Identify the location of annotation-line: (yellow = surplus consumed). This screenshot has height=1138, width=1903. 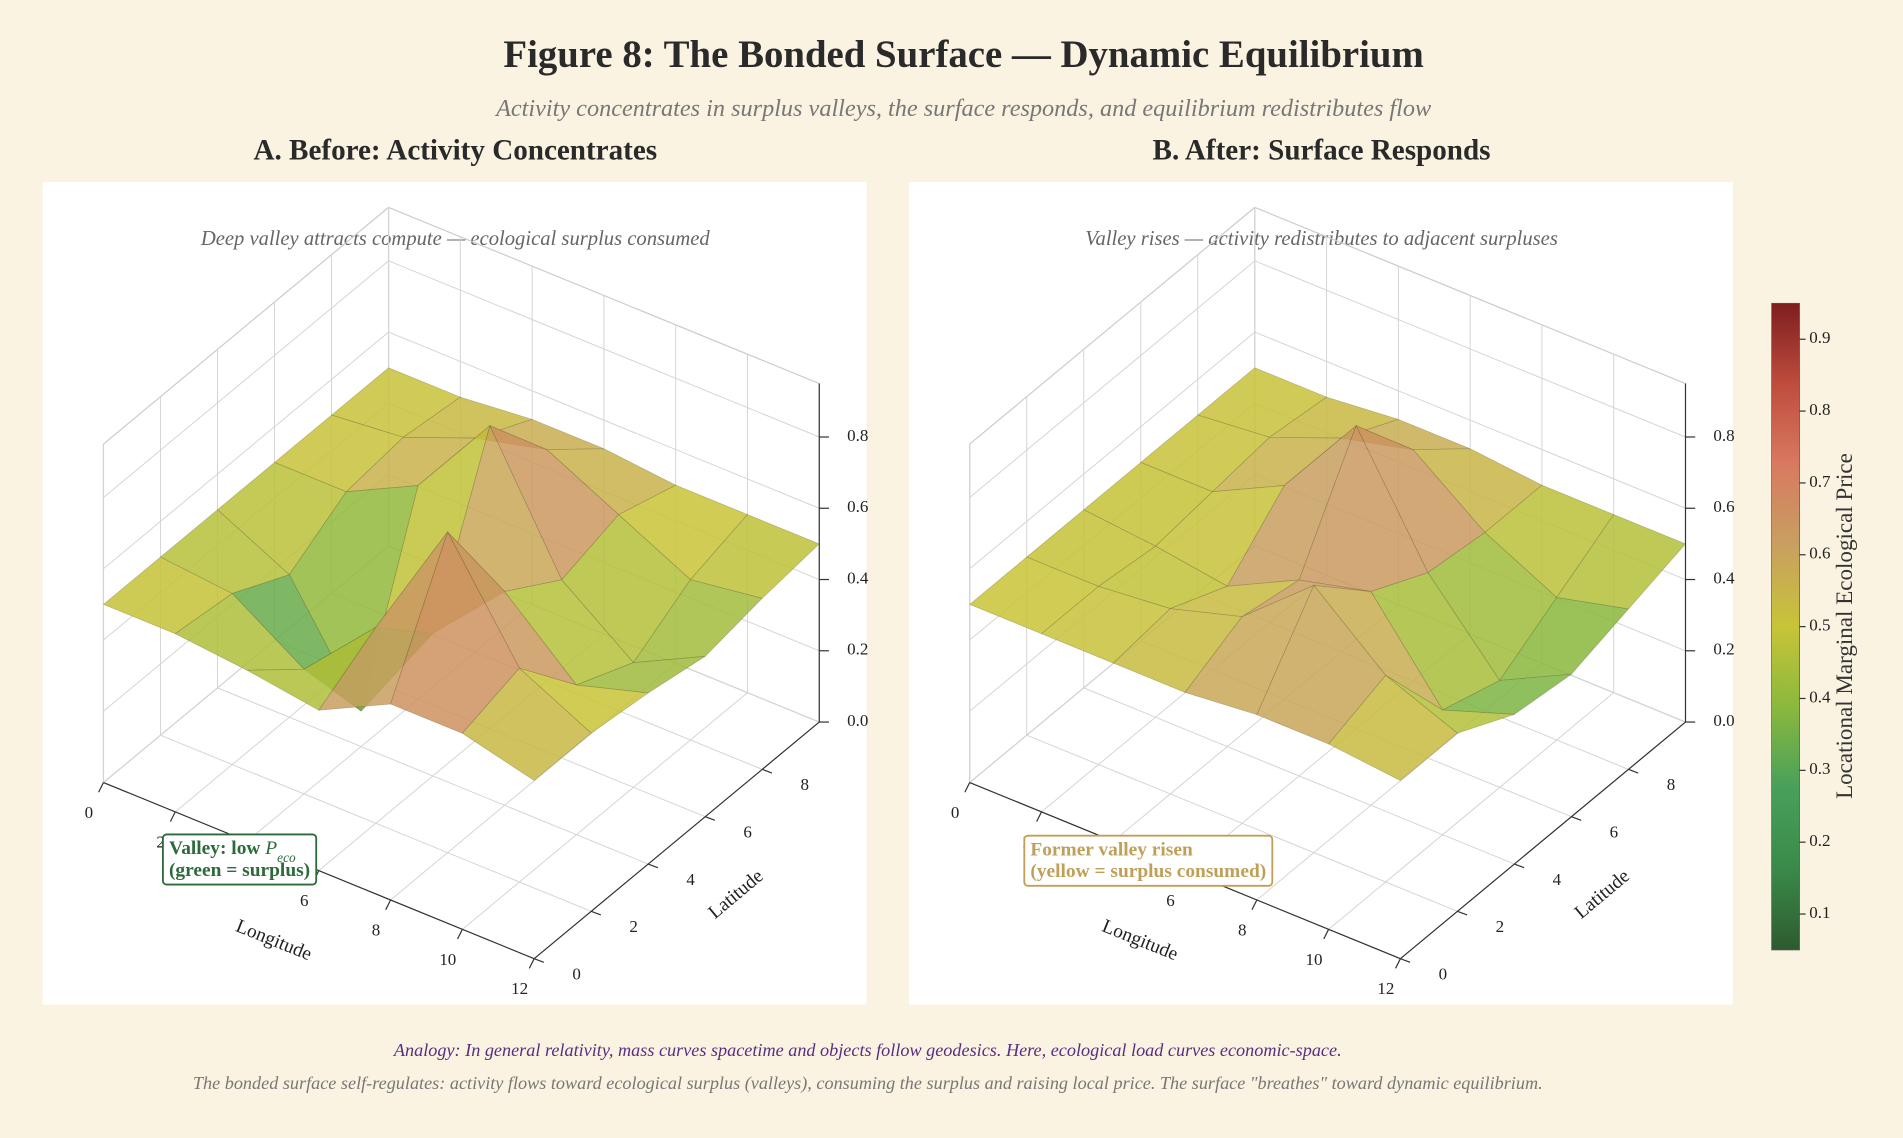
(1148, 871).